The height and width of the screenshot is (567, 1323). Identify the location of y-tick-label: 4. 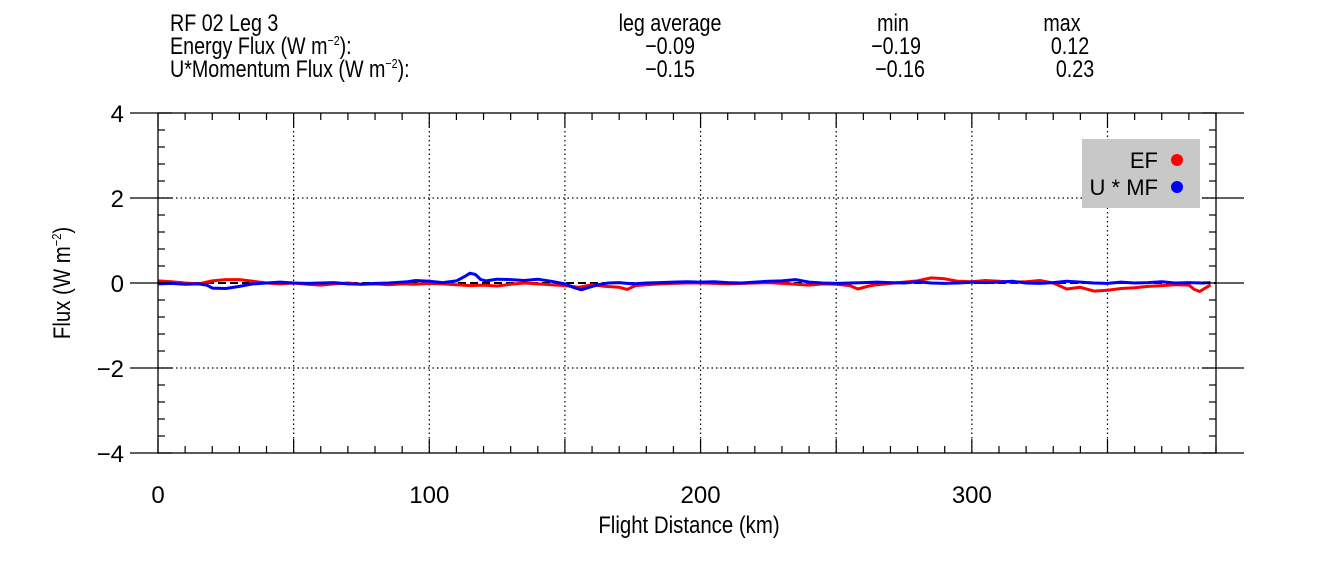
(117, 114).